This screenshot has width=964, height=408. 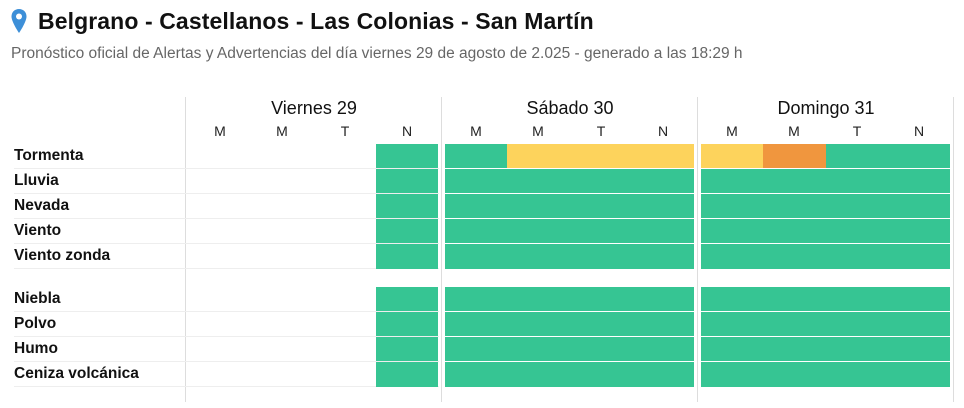 What do you see at coordinates (794, 156) in the screenshot?
I see `alert-cell-orange` at bounding box center [794, 156].